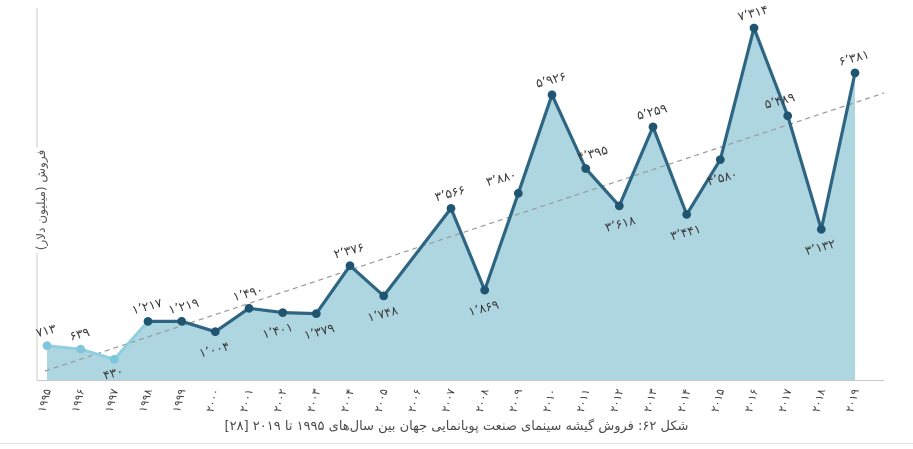  I want to click on bottom-divider, so click(456, 443).